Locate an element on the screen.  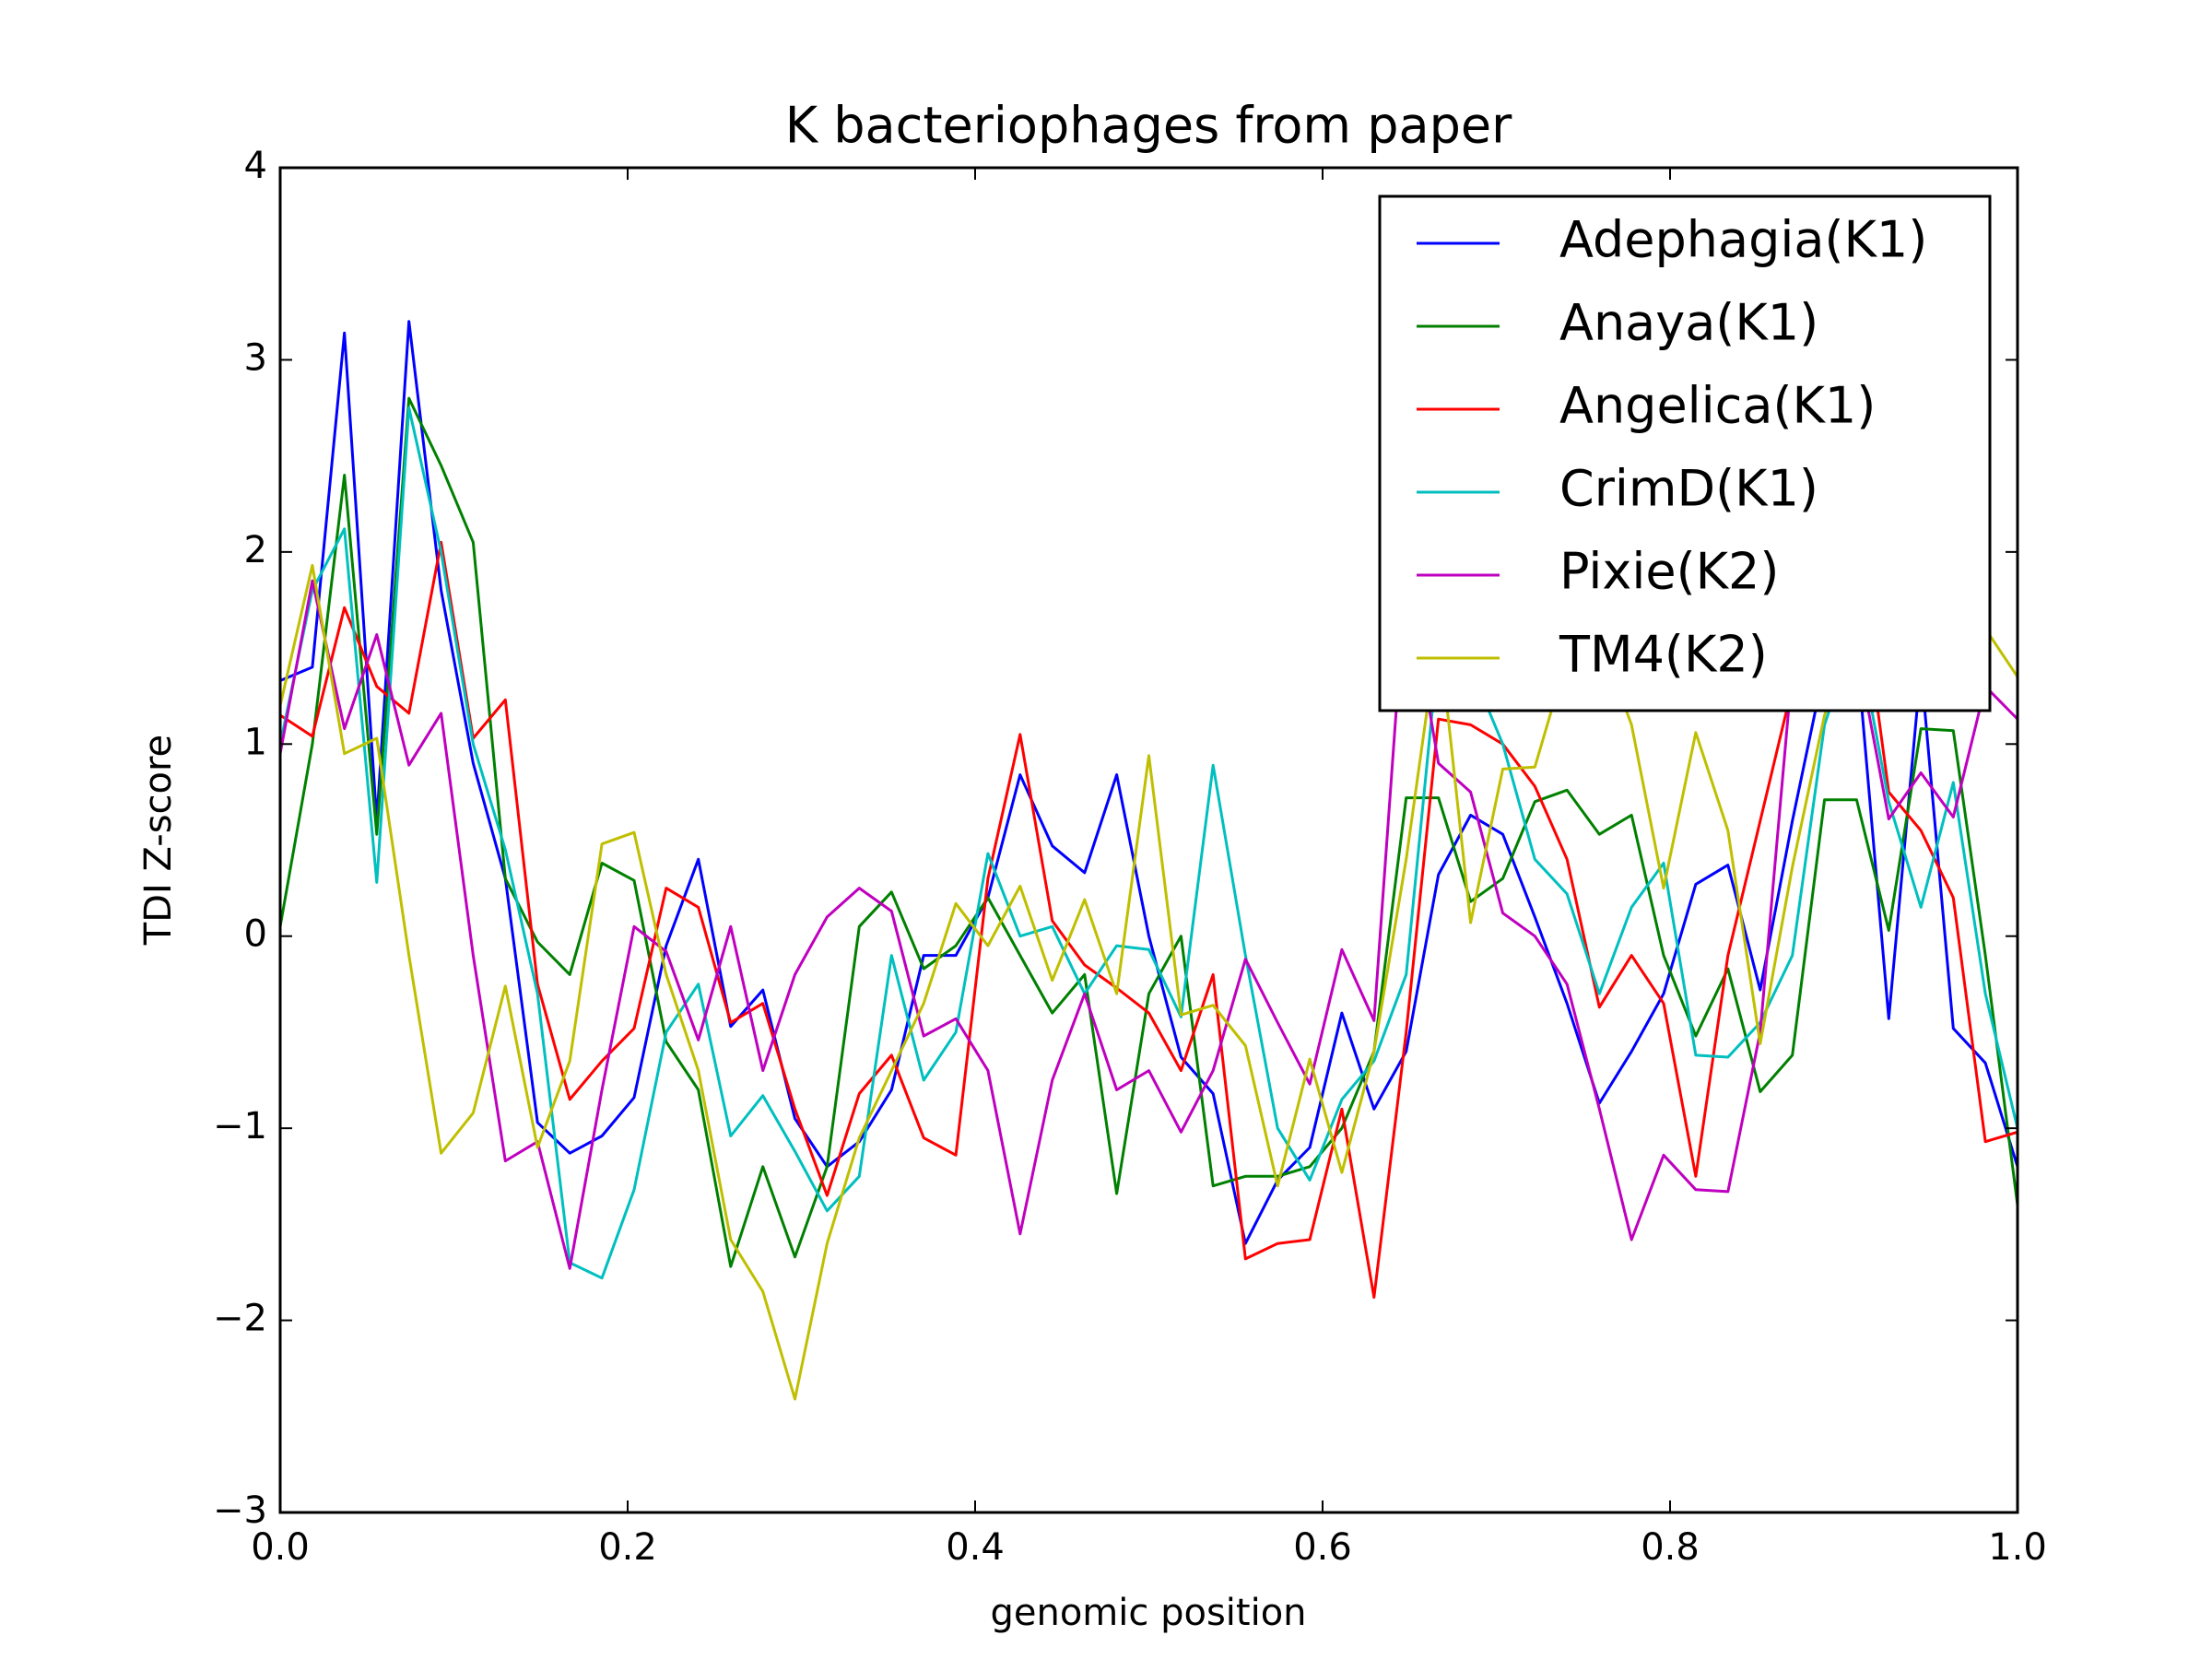
y-tick-label: −2 is located at coordinates (240, 1319).